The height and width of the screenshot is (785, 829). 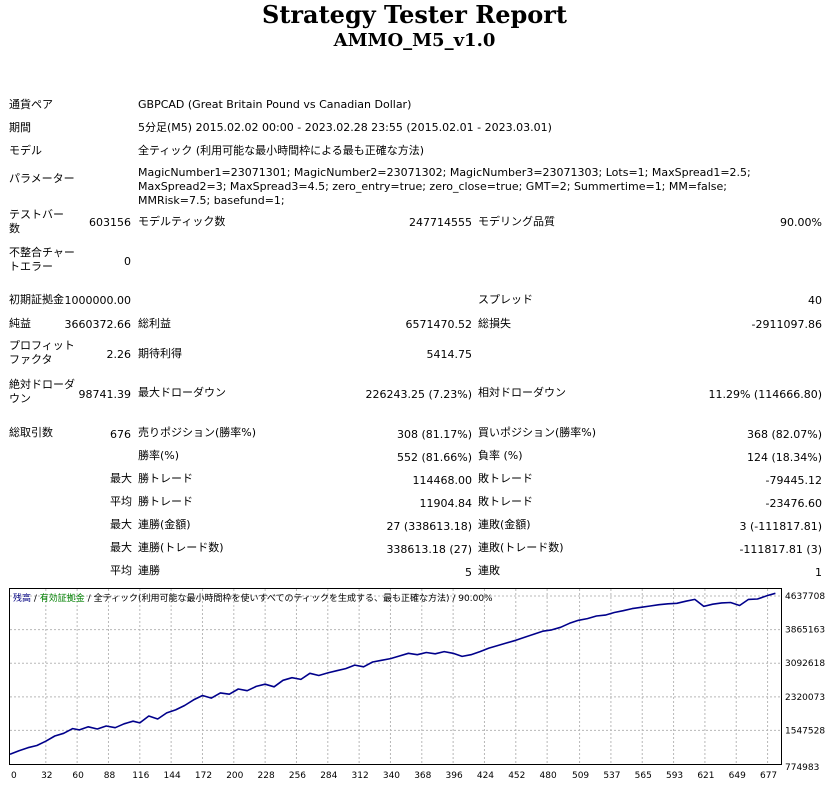 What do you see at coordinates (815, 300) in the screenshot?
I see `spread-value: 40` at bounding box center [815, 300].